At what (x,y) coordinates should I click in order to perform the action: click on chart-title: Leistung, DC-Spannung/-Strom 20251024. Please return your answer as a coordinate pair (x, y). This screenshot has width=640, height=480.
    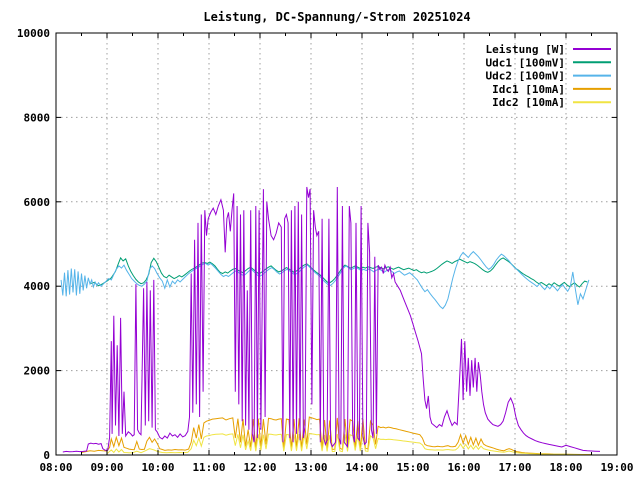
    Looking at the image, I should click on (336, 17).